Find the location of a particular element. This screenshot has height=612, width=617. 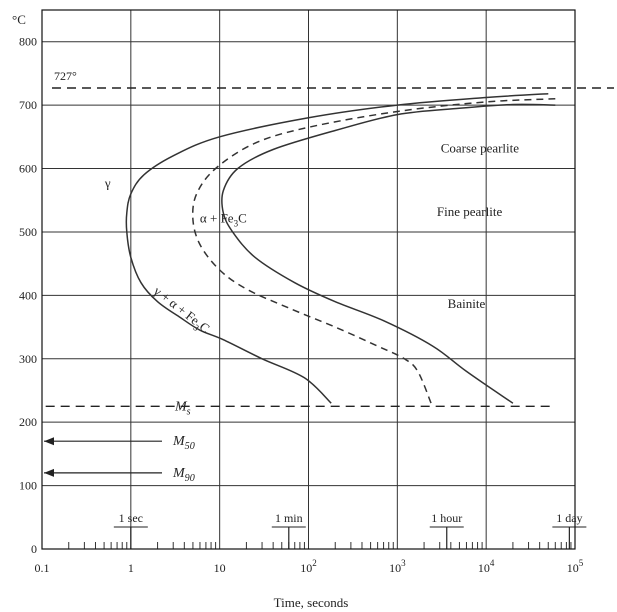

x-tick-label: 10 is located at coordinates (220, 568).